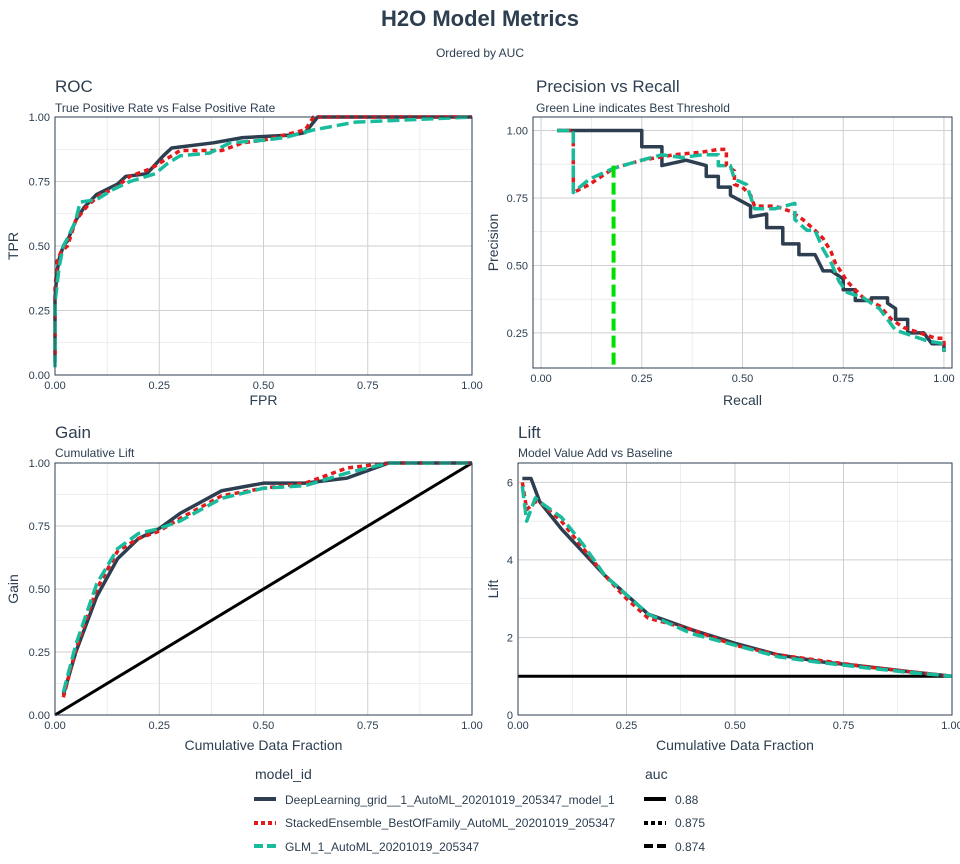  Describe the element at coordinates (608, 86) in the screenshot. I see `panel-2-title: Precision vs Recall` at that location.